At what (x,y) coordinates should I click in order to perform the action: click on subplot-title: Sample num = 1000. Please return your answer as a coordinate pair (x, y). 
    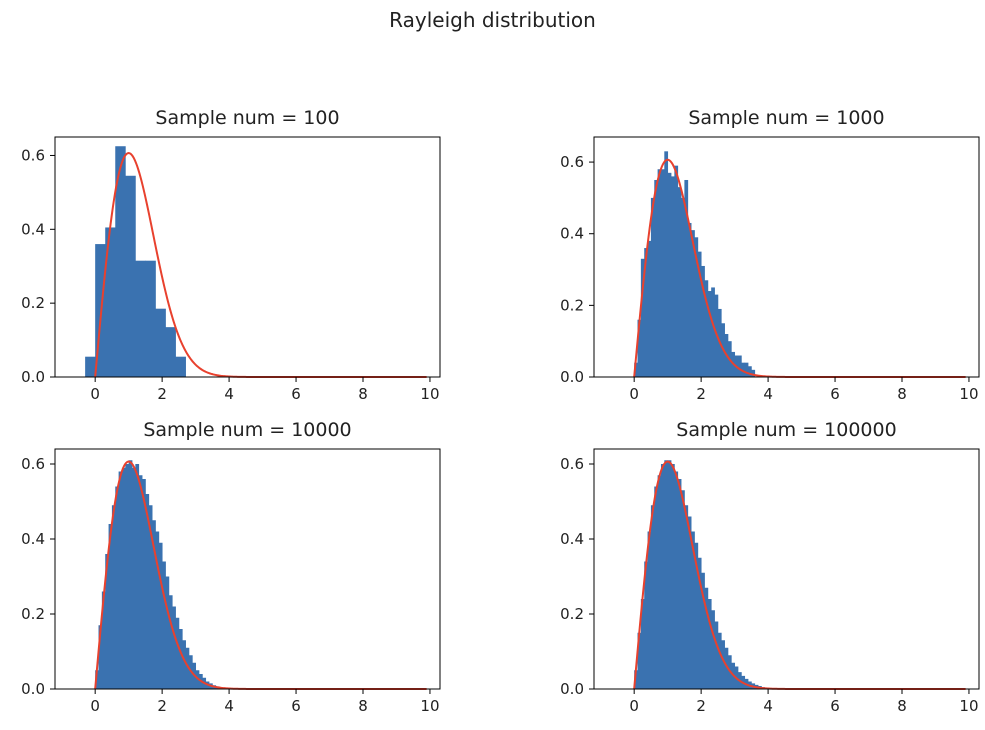
    Looking at the image, I should click on (786, 118).